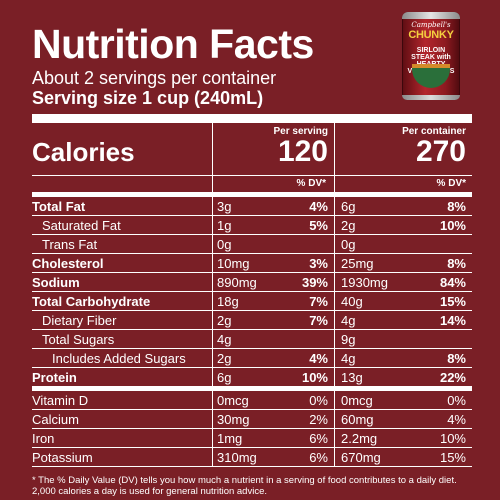 This screenshot has height=500, width=500. Describe the element at coordinates (154, 78) in the screenshot. I see `servings-per-container: About 2 servings per container` at that location.